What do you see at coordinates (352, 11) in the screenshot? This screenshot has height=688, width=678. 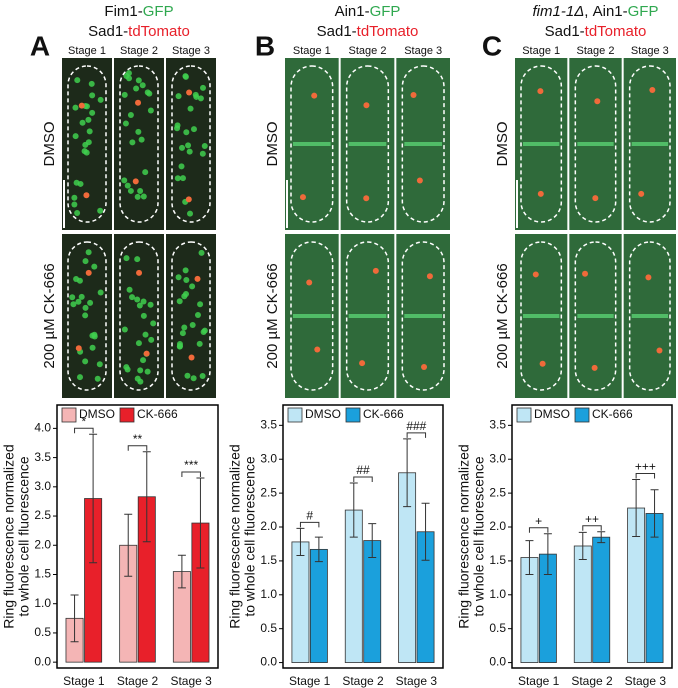 I see `title-part: Ain1-` at bounding box center [352, 11].